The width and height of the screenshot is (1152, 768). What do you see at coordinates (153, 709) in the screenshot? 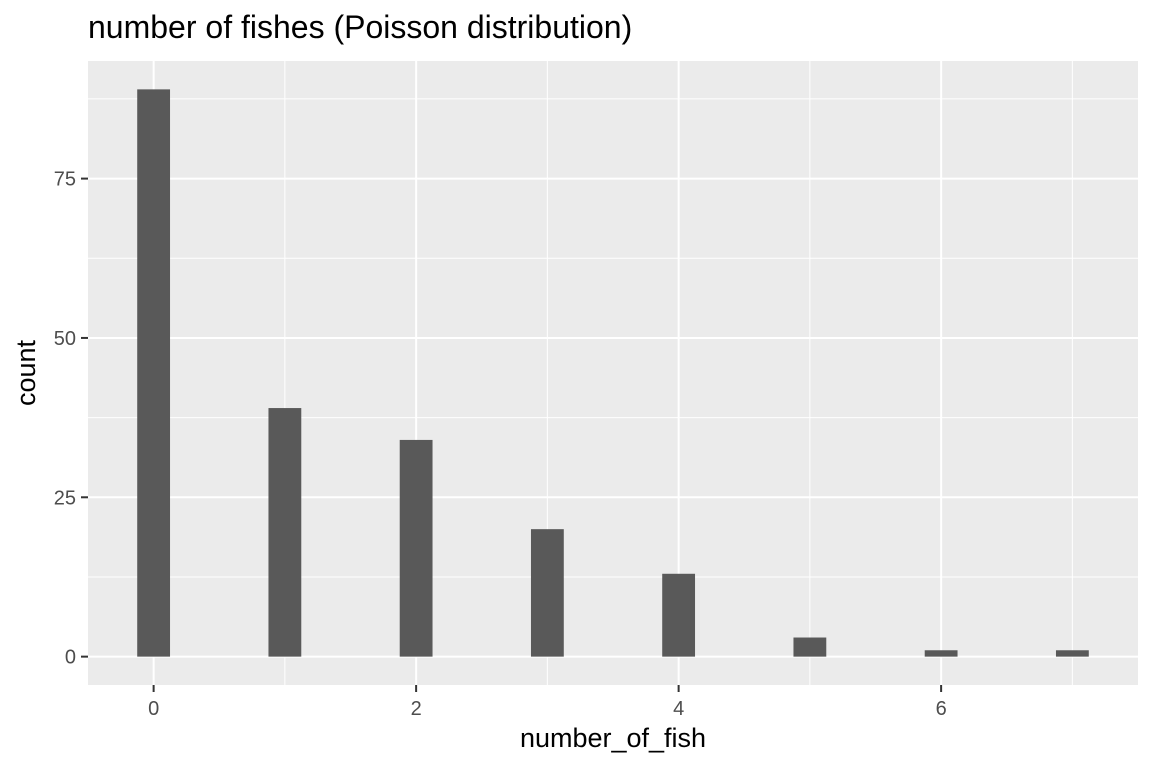
I see `x-tick-label: 0` at bounding box center [153, 709].